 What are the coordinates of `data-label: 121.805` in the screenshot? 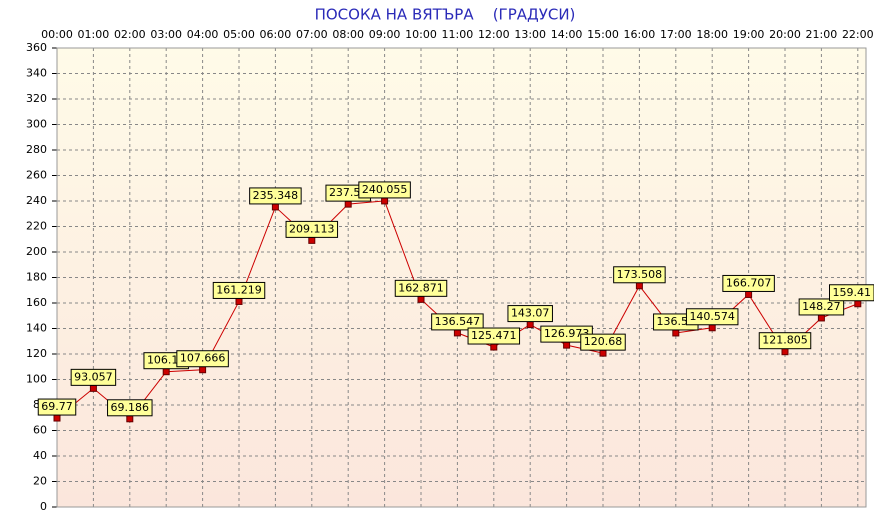 It's located at (785, 340).